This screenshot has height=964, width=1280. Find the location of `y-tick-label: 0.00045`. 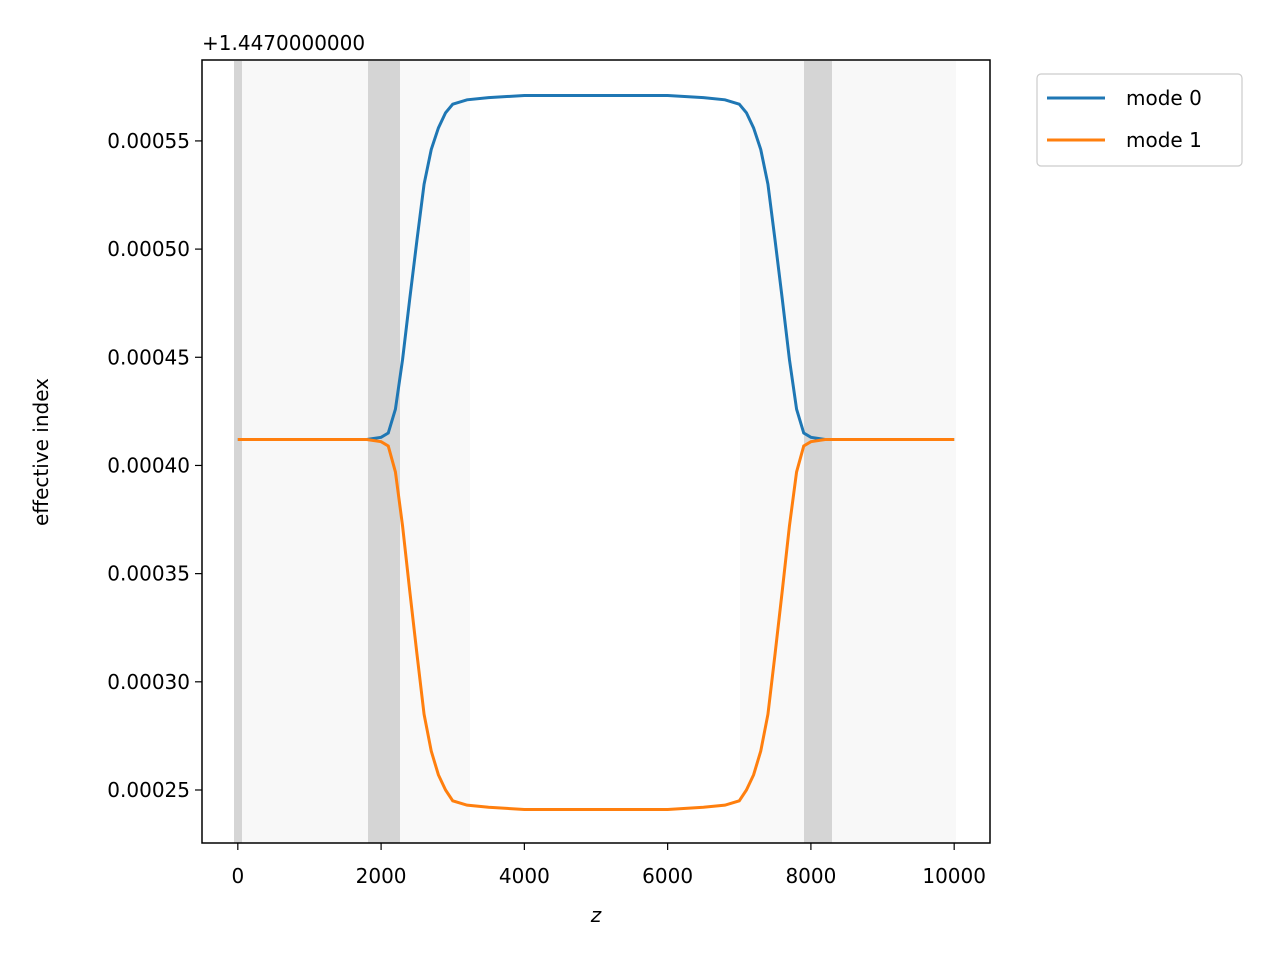

y-tick-label: 0.00045 is located at coordinates (148, 357).